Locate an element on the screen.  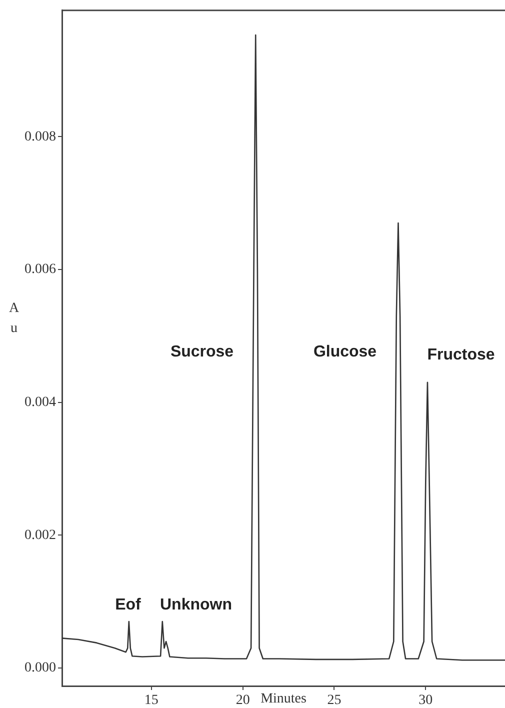
y-tick-label: 0.008 is located at coordinates (40, 136).